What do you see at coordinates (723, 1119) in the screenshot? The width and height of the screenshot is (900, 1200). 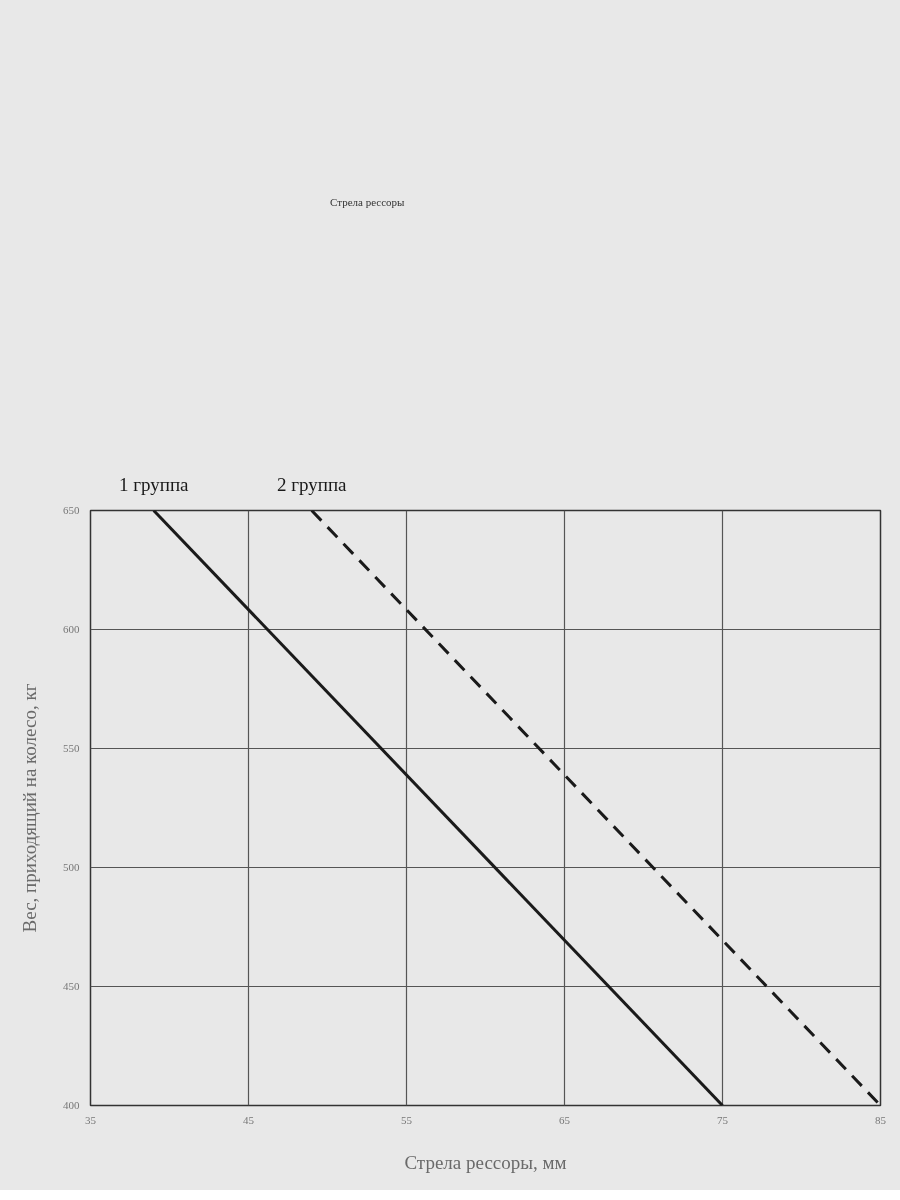 I see `x-tick-label: 75` at bounding box center [723, 1119].